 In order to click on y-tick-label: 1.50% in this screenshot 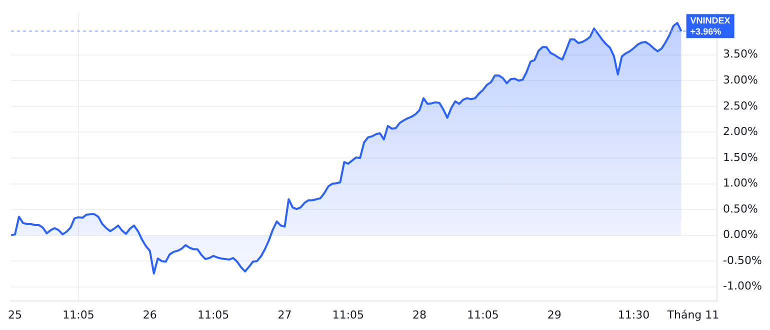, I will do `click(740, 157)`.